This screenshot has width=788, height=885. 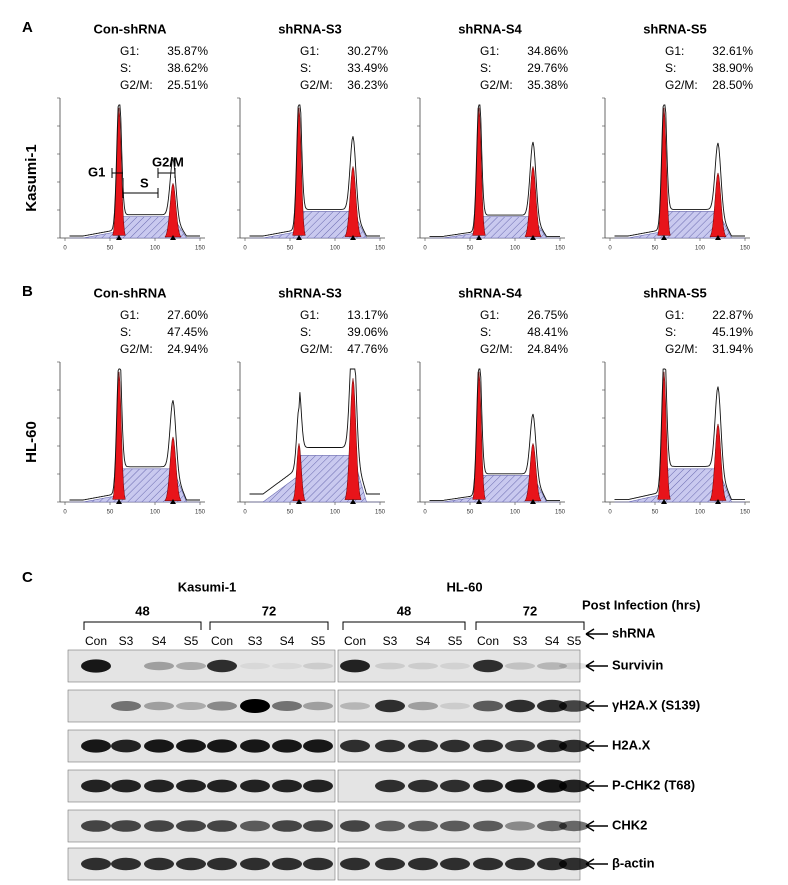 What do you see at coordinates (367, 349) in the screenshot?
I see `stat-value: 47.76%` at bounding box center [367, 349].